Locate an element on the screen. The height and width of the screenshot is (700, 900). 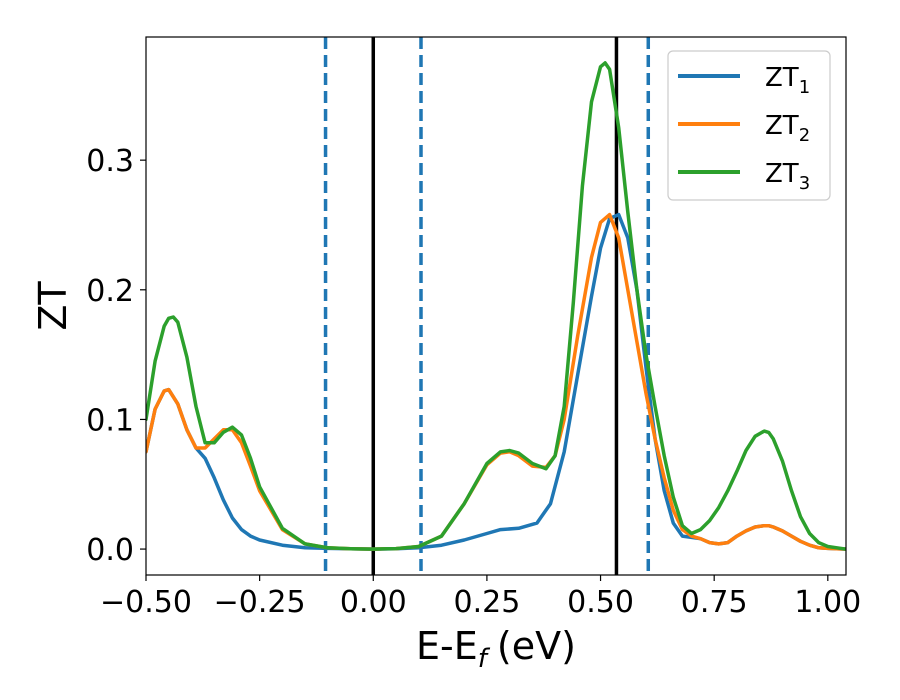
x-axis-title-subscript: f is located at coordinates (484, 659).